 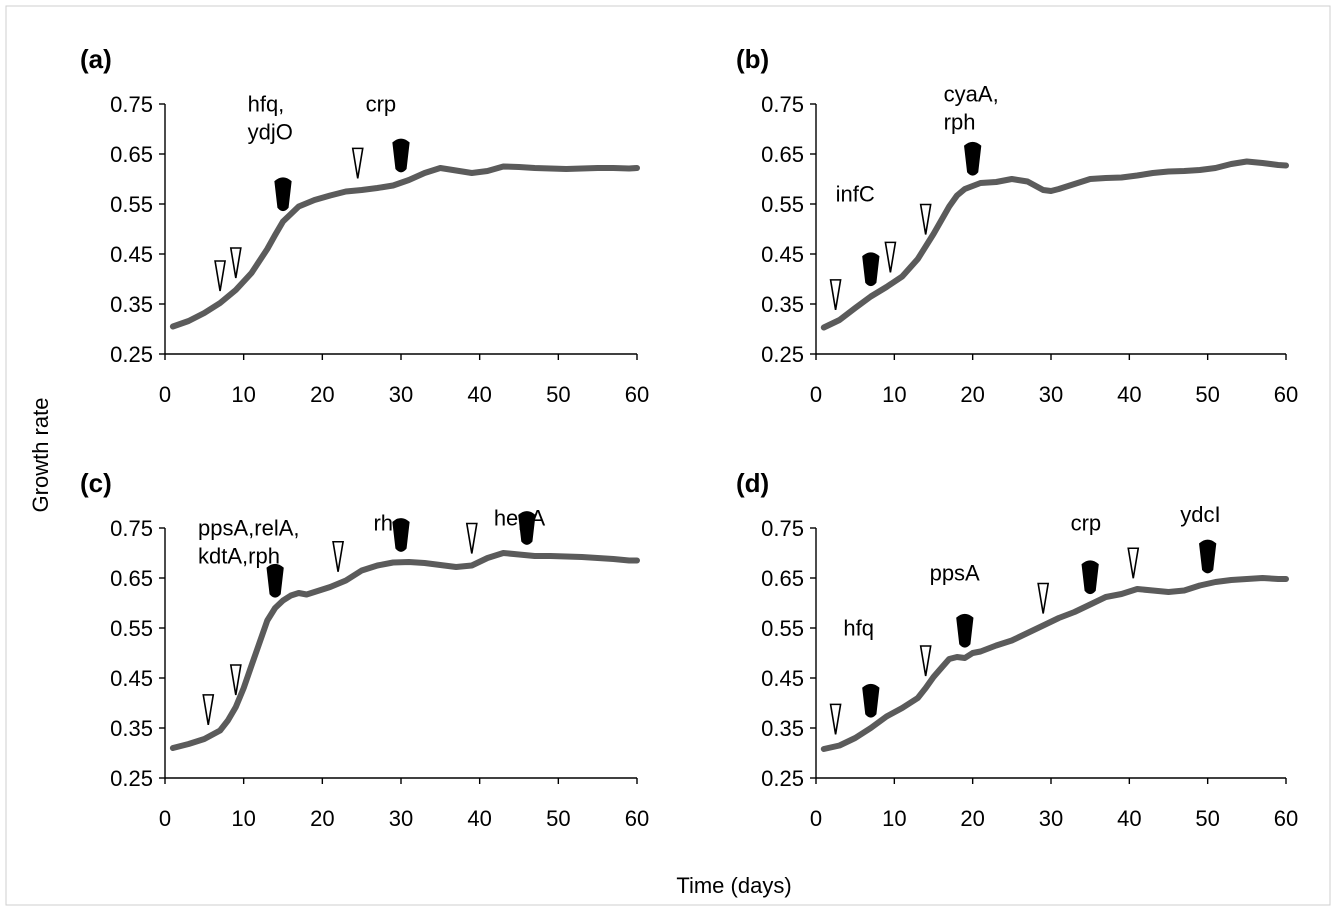 I want to click on gene-label: kdtA,rph, so click(x=239, y=556).